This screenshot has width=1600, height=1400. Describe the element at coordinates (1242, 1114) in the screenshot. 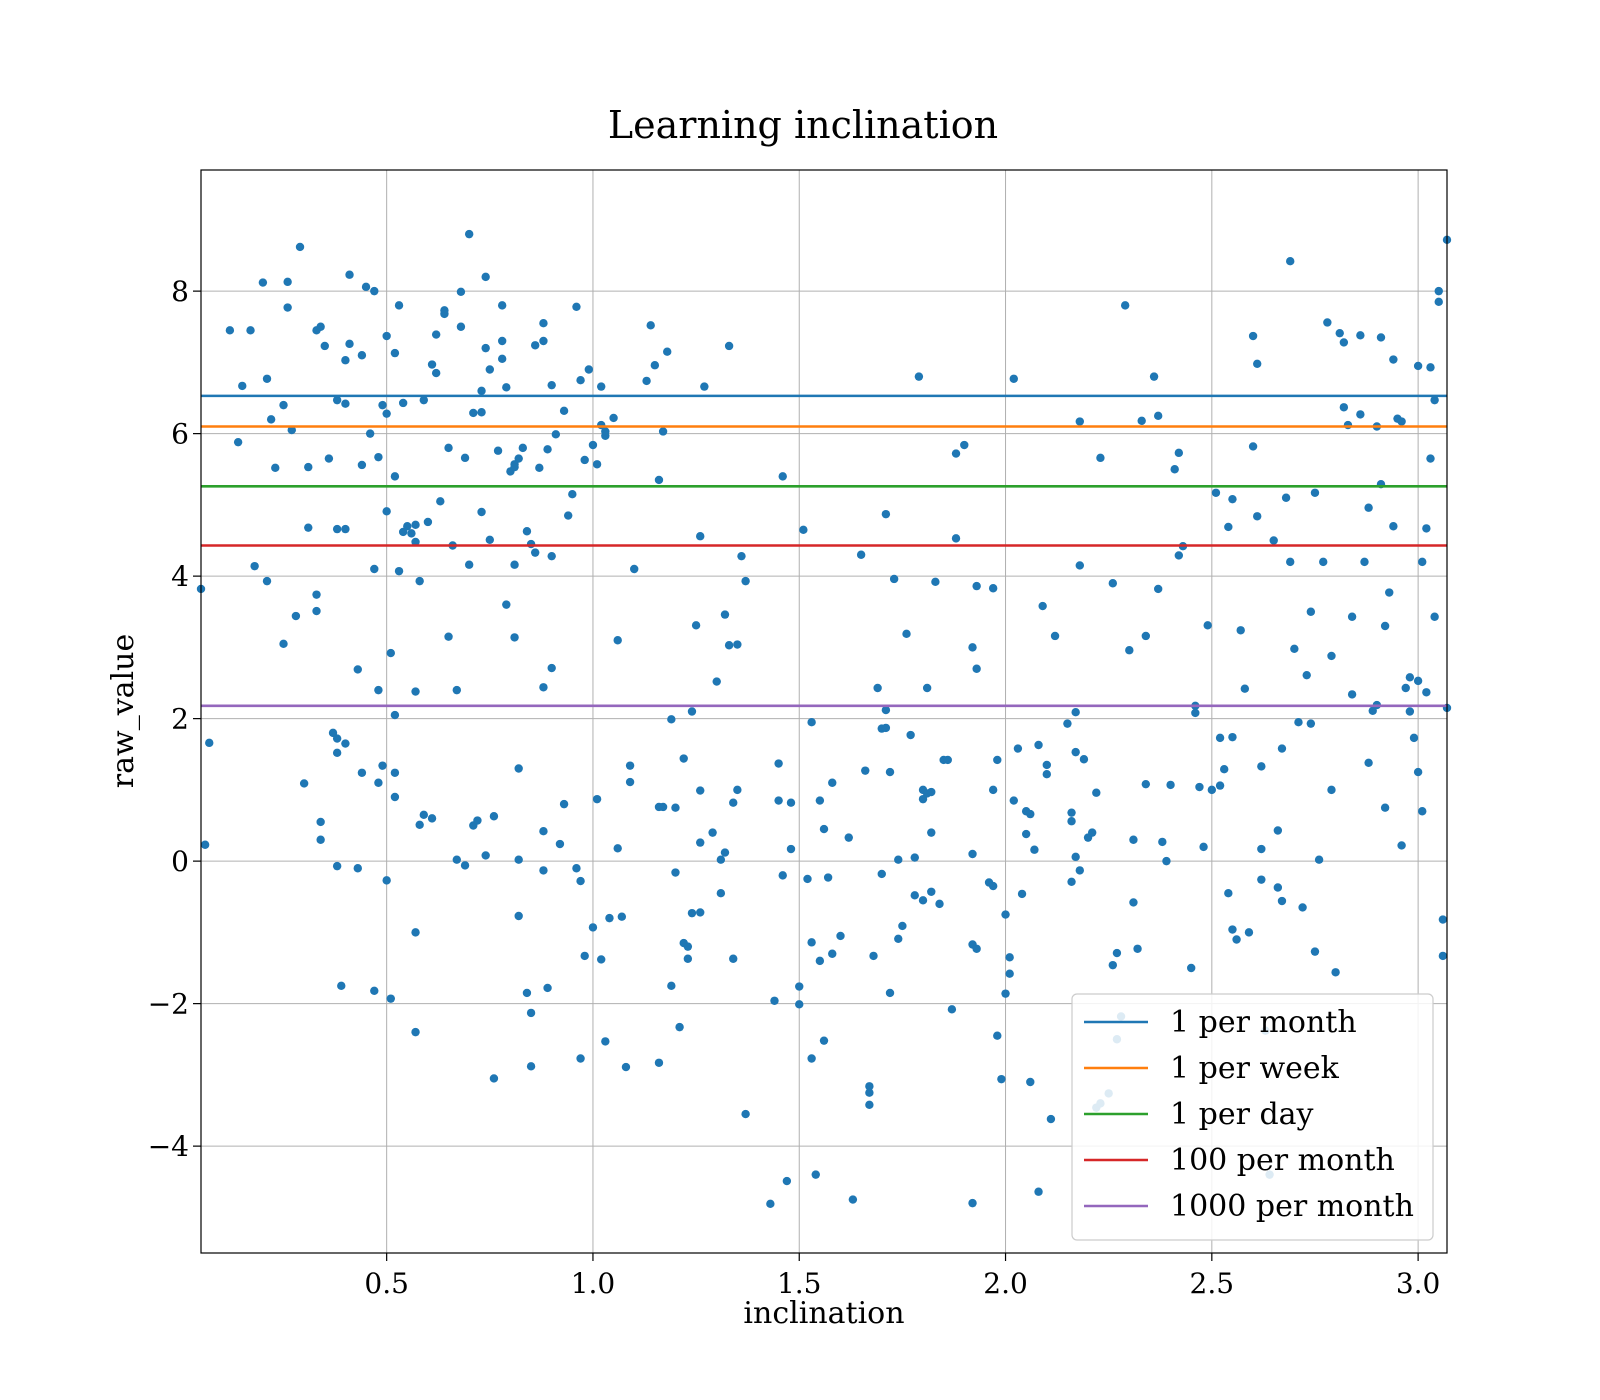

I see `legend-label: 1 per day` at that location.